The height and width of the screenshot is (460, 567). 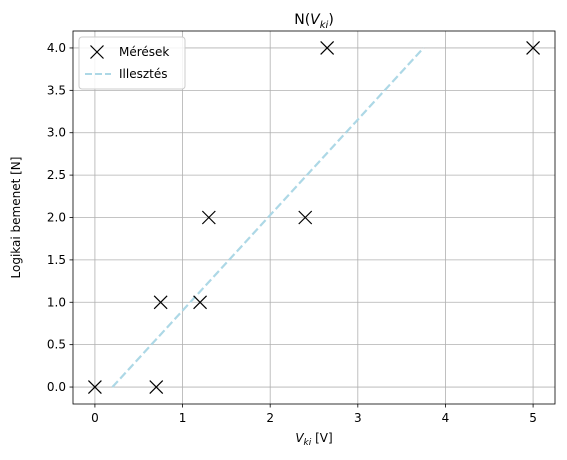 What do you see at coordinates (56, 260) in the screenshot?
I see `y-tick-label-1-5: 1.5` at bounding box center [56, 260].